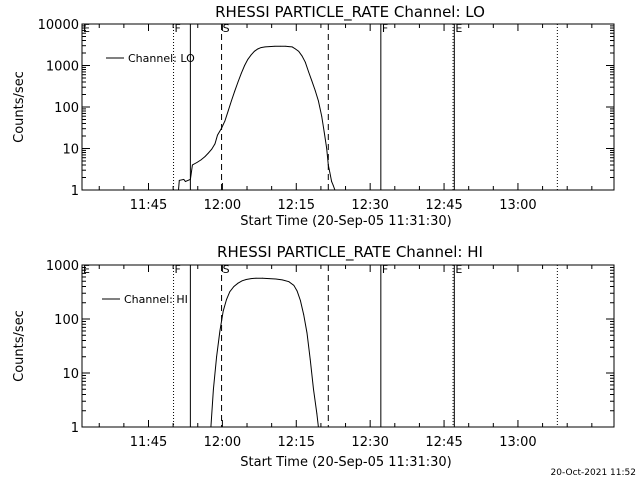  Describe the element at coordinates (156, 299) in the screenshot. I see `legend-entry: Channel: HI` at that location.